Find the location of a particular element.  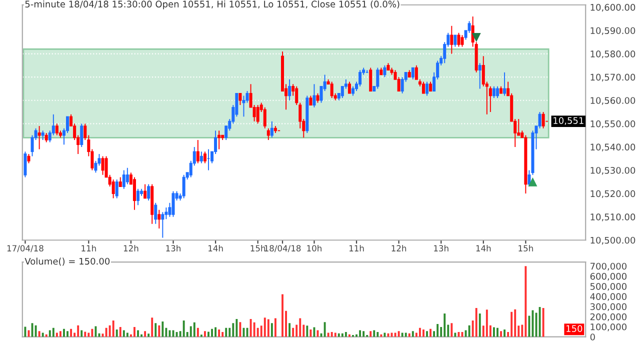

text: 150 is located at coordinates (574, 328).